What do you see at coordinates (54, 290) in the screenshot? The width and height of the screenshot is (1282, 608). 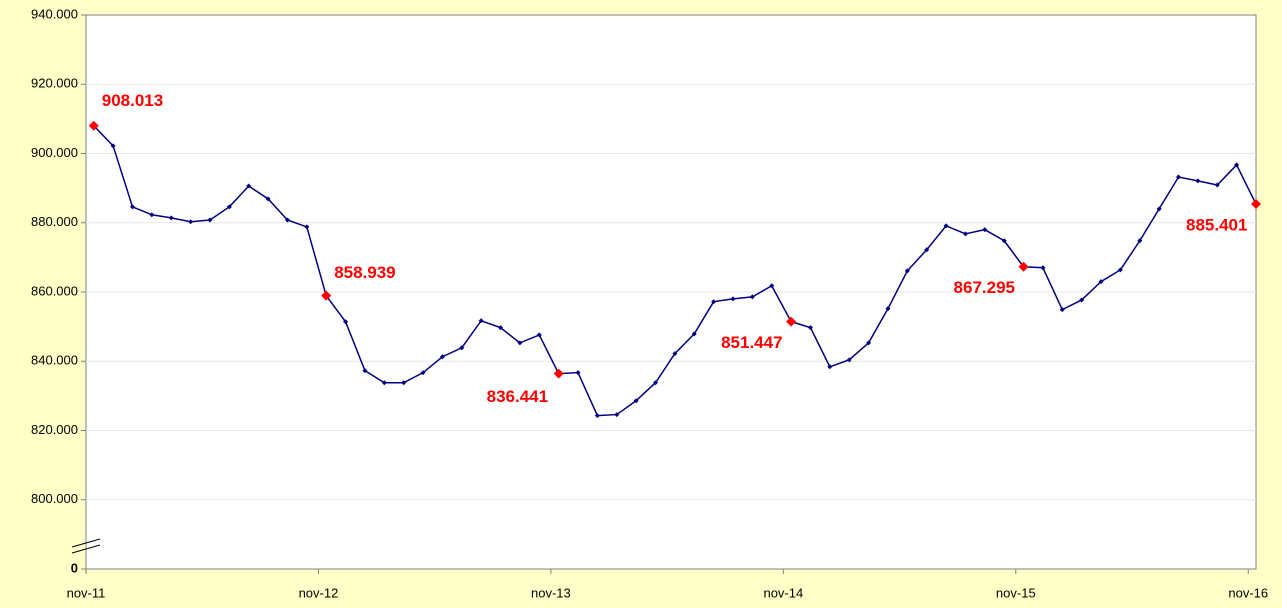 I see `y-tick-label: 860.000` at bounding box center [54, 290].